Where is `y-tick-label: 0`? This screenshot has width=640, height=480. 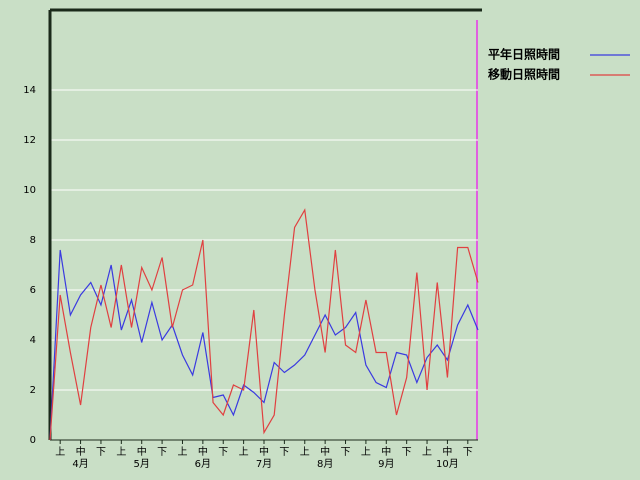
y-tick-label: 0 is located at coordinates (33, 440).